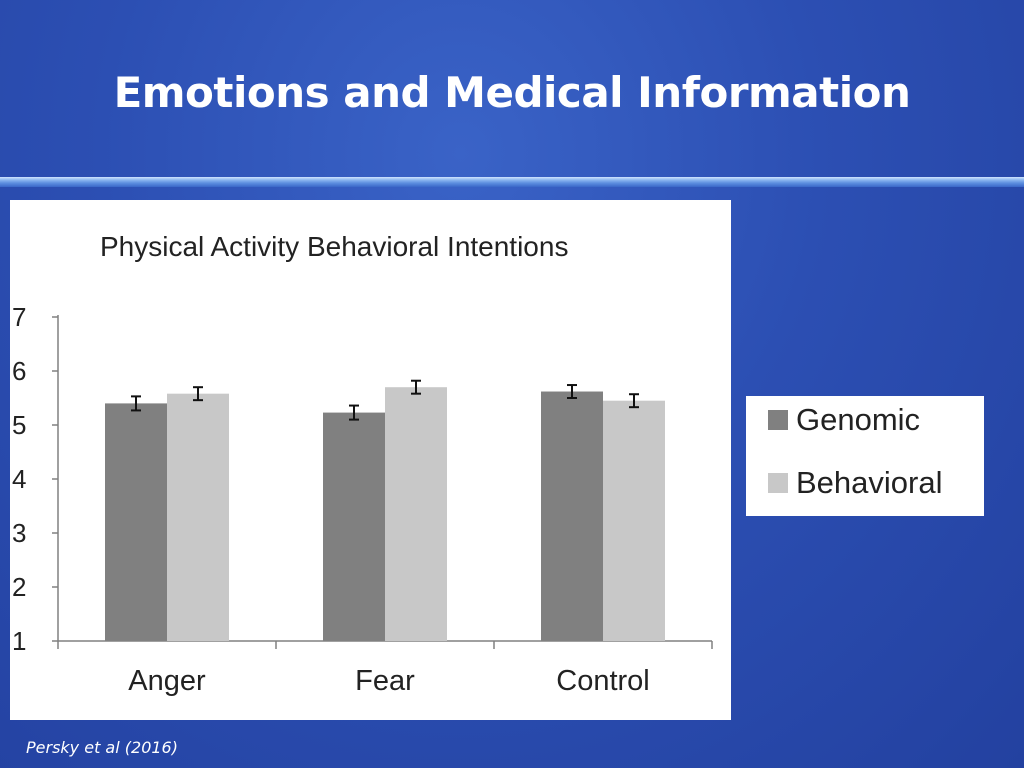 Image resolution: width=1024 pixels, height=768 pixels. What do you see at coordinates (19, 371) in the screenshot?
I see `y-tick-label: 6` at bounding box center [19, 371].